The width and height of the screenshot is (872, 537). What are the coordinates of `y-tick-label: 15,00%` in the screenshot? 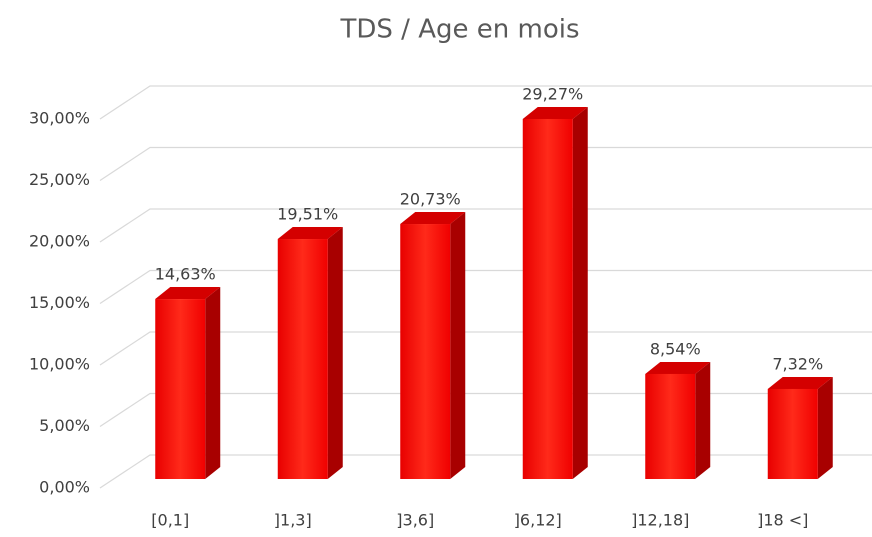 It's located at (59, 302).